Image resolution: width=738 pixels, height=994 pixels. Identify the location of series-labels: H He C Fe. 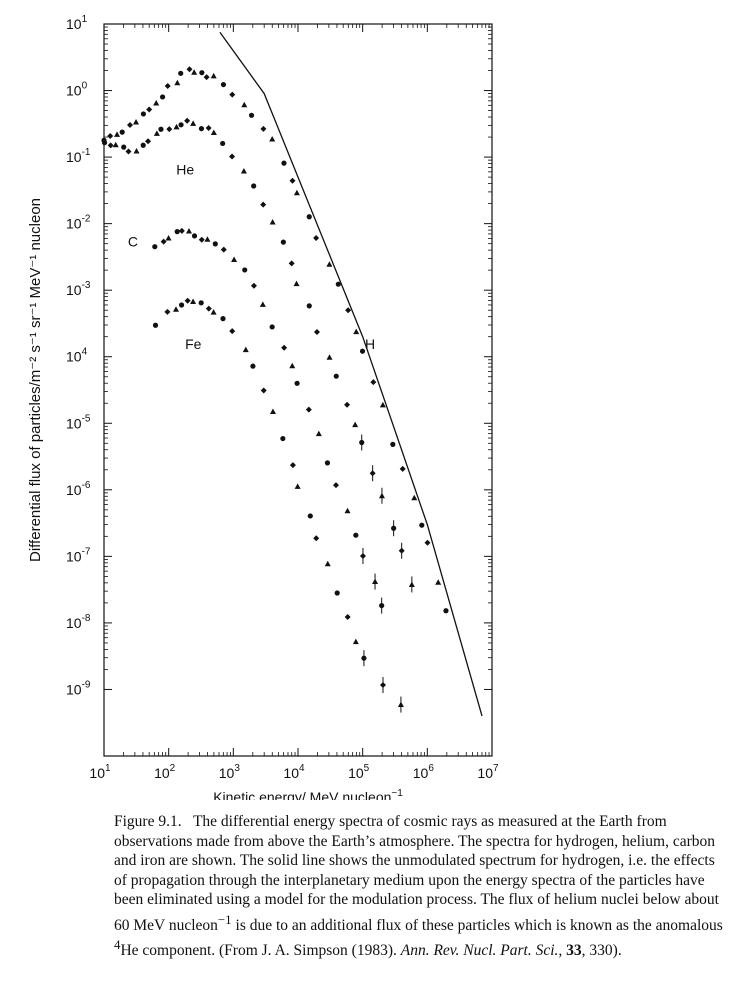
(251, 256).